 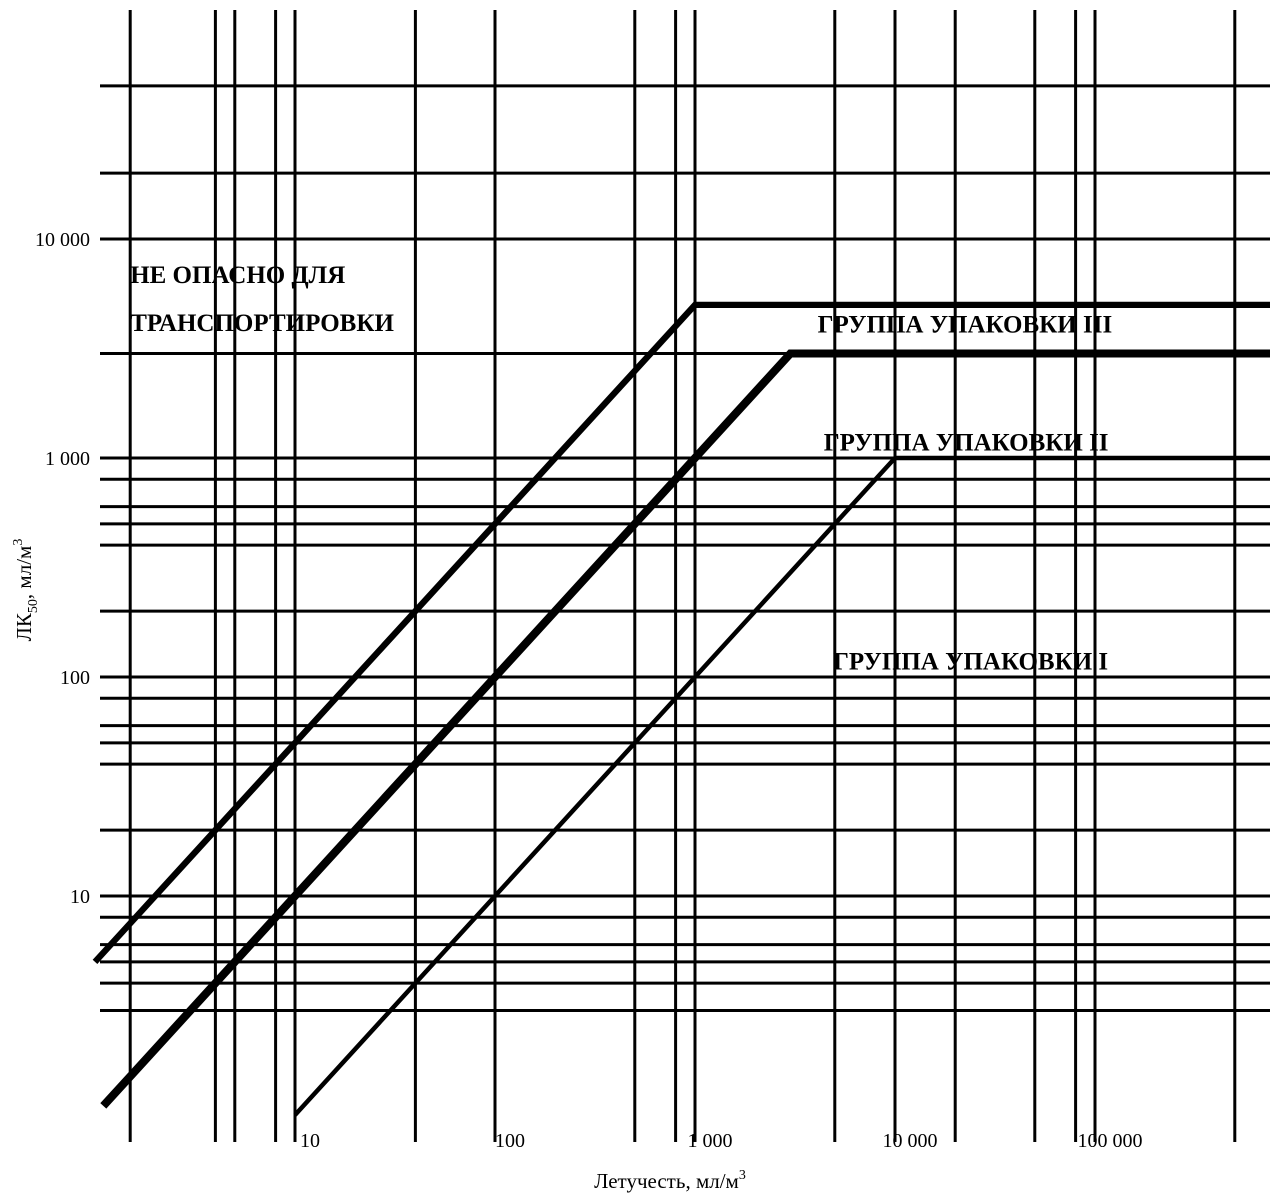 What do you see at coordinates (966, 443) in the screenshot?
I see `region-label-4: ГРУППА УПАКОВКИ II` at bounding box center [966, 443].